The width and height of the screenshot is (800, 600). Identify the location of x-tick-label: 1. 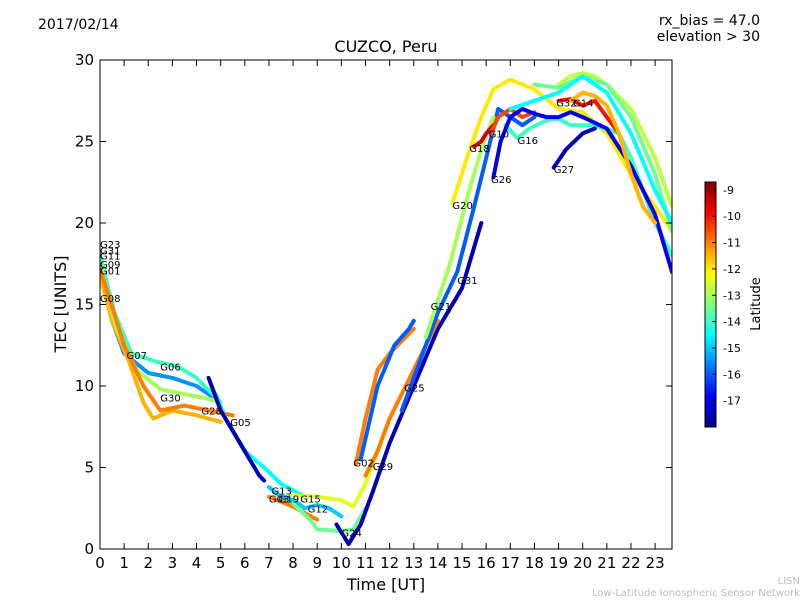
(124, 563).